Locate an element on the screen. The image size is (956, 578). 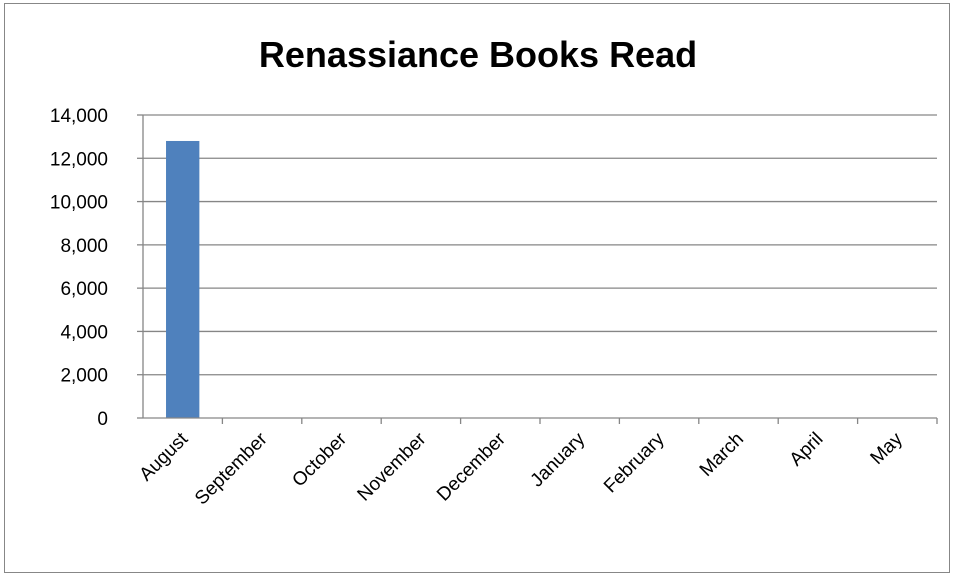
x-tick-label: November is located at coordinates (392, 466).